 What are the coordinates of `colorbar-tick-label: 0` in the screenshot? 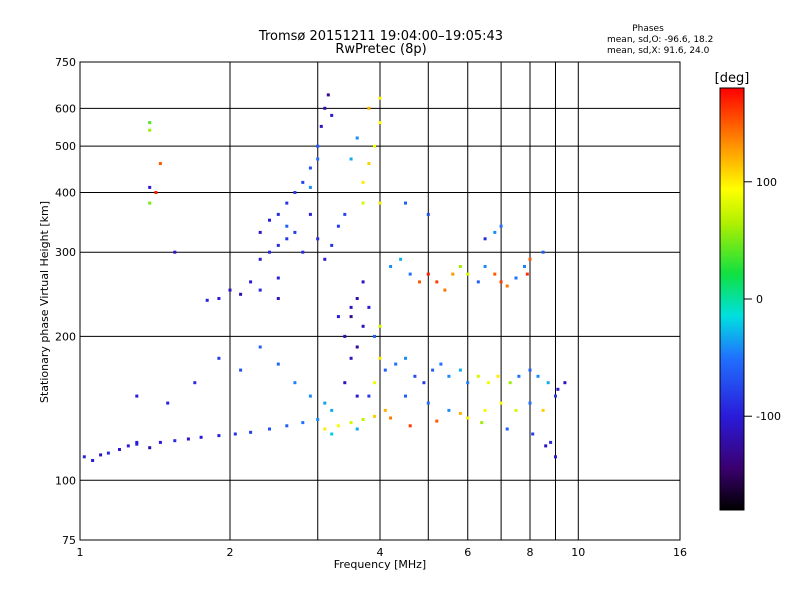 It's located at (759, 299).